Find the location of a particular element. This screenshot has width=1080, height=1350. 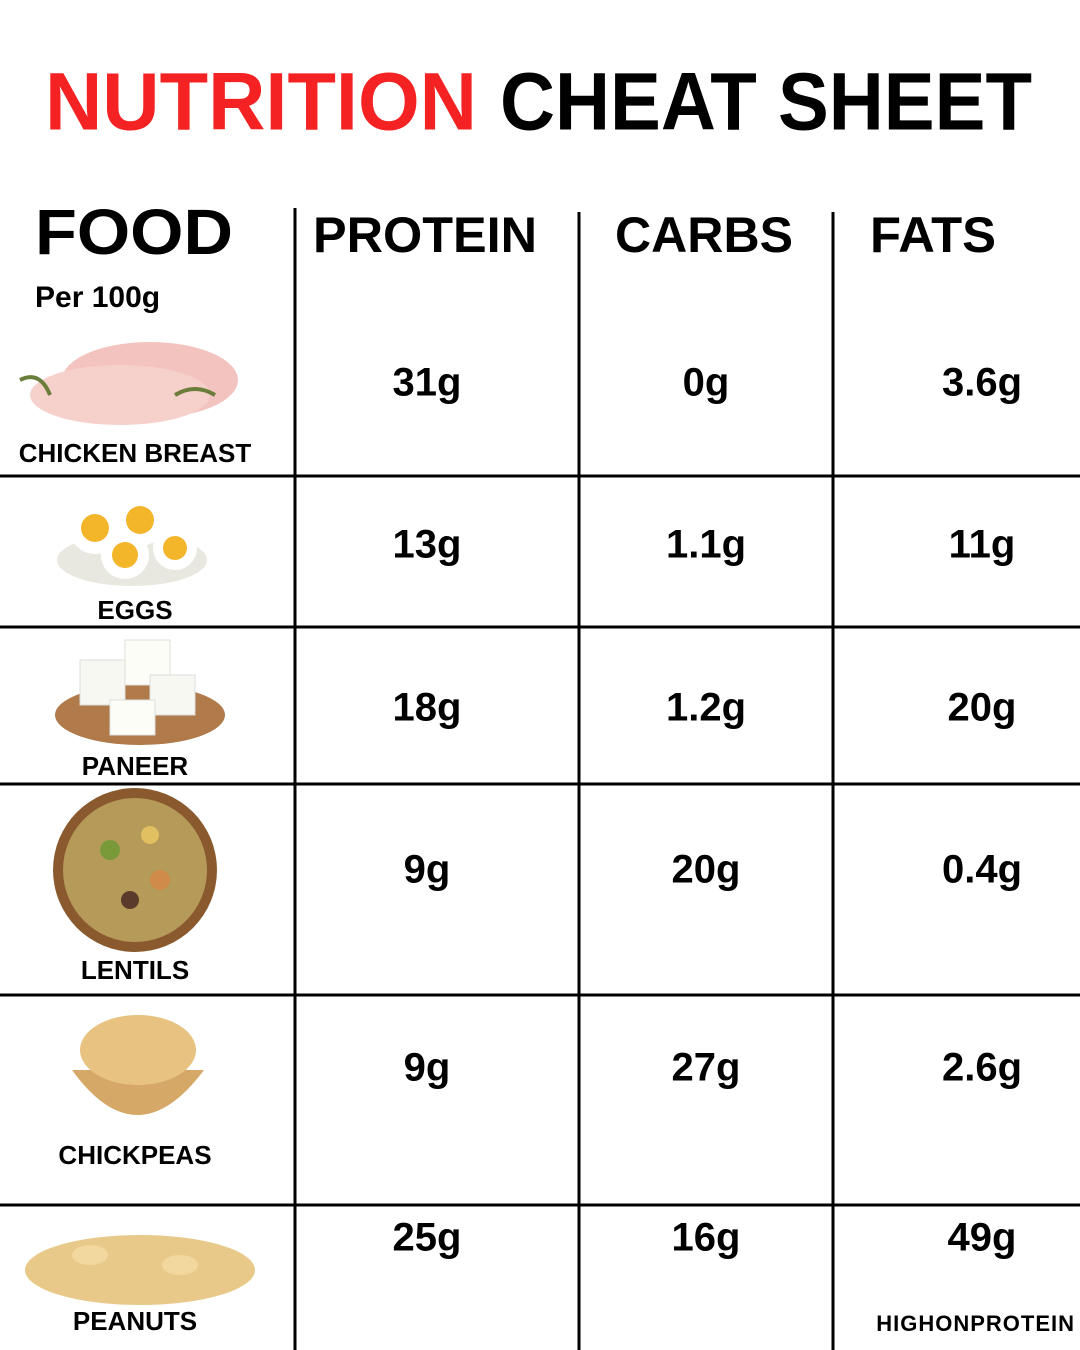

brand: HIGHONPROTEIN is located at coordinates (975, 1323).